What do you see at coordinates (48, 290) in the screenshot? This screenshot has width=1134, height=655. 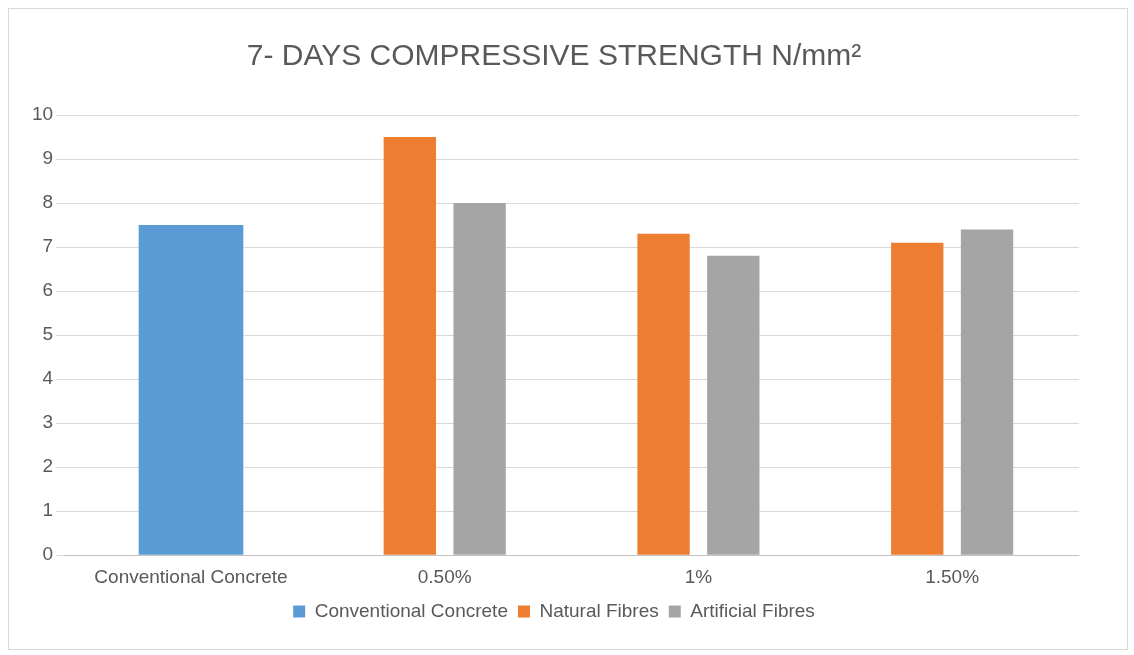 I see `y-tick-label: 6` at bounding box center [48, 290].